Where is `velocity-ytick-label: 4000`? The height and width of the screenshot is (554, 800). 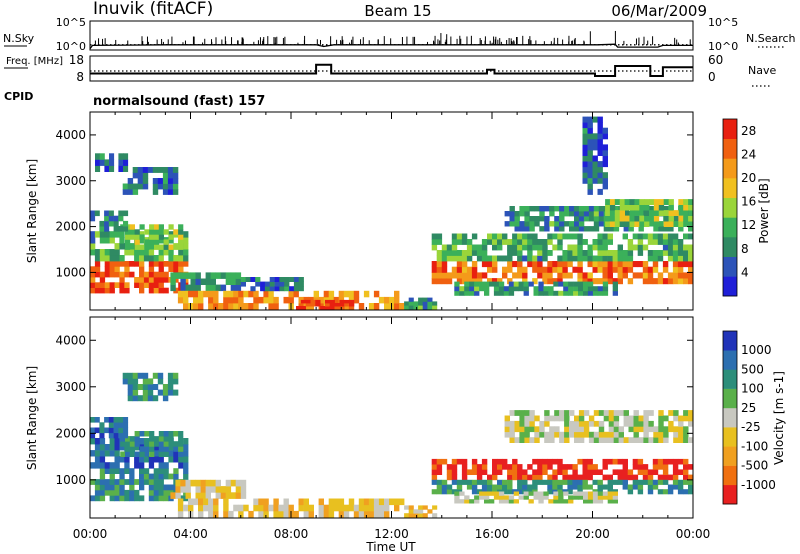 velocity-ytick-label: 4000 is located at coordinates (70, 340).